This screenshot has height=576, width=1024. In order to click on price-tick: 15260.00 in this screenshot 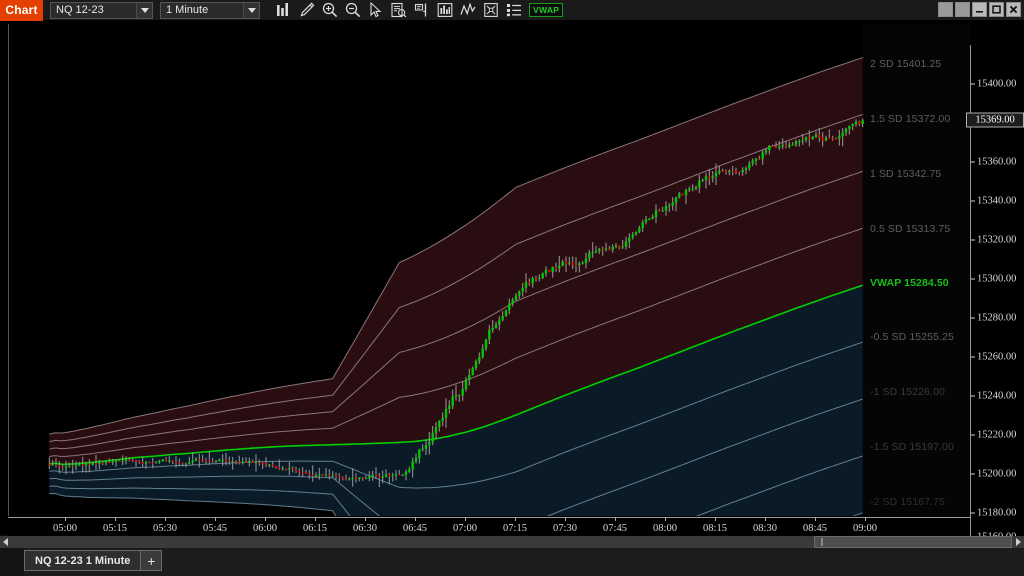, I will do `click(993, 357)`.